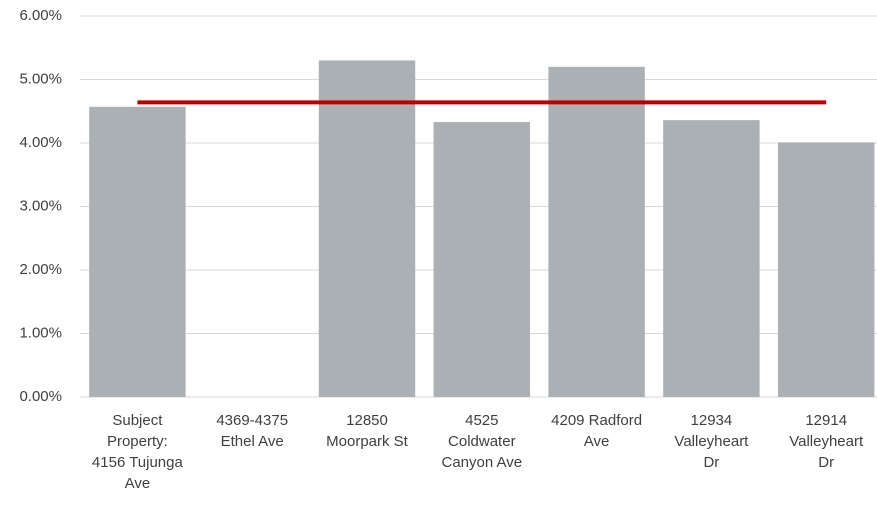 The image size is (877, 508). Describe the element at coordinates (826, 441) in the screenshot. I see `x-tick-label: 12914 Valleyheart Dr` at that location.